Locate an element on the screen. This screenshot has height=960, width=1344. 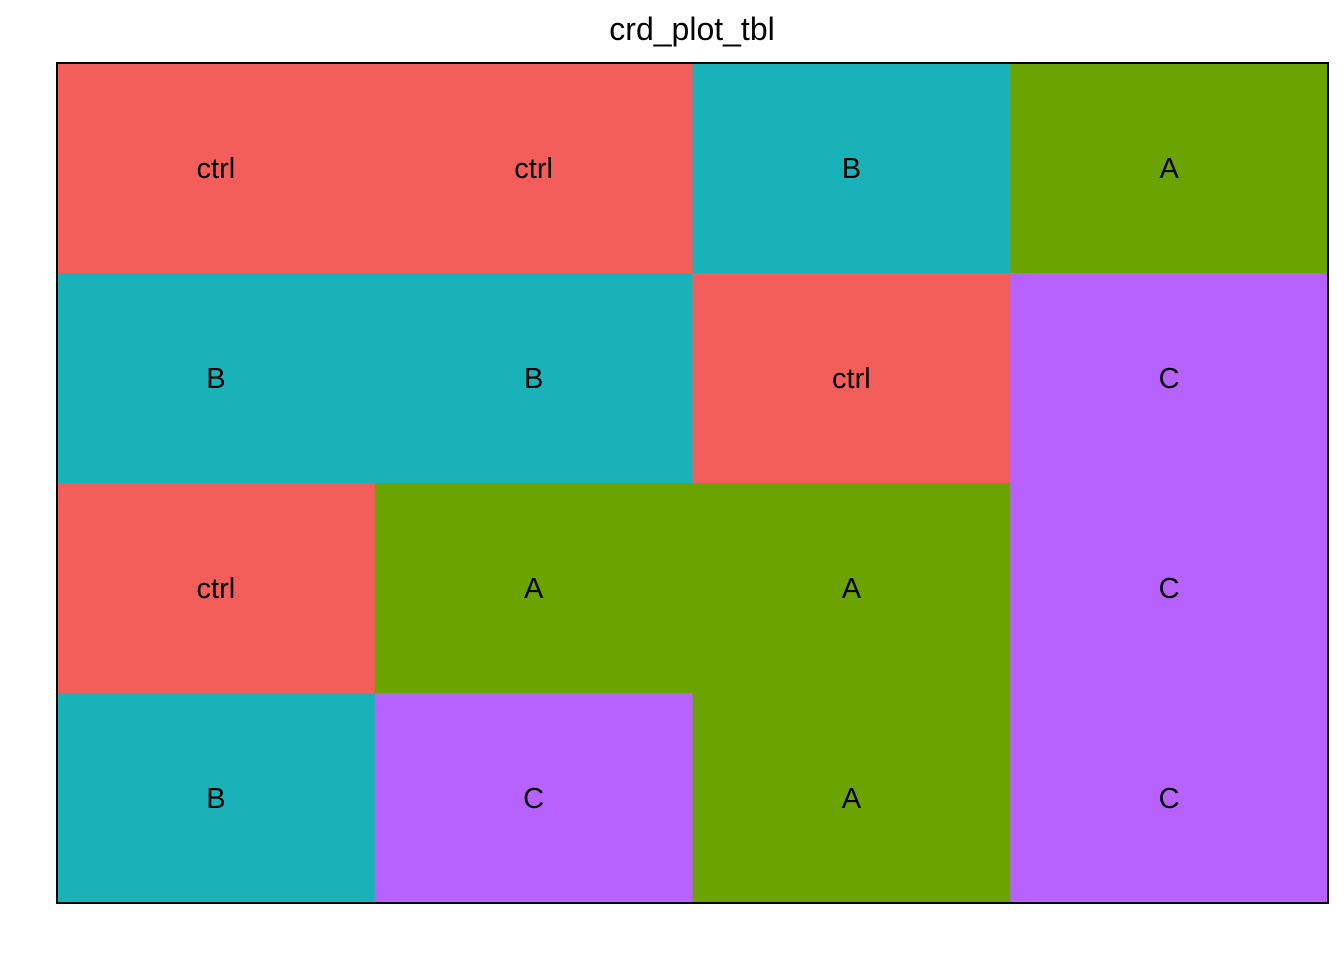
plot-cell-r2-c4 is located at coordinates (1169, 378).